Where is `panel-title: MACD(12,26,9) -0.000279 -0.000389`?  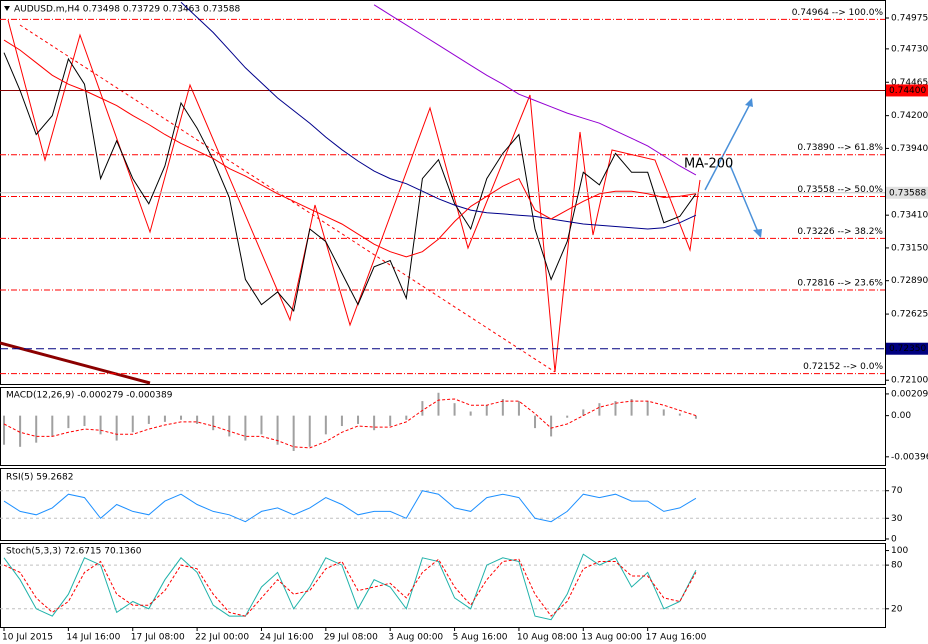
panel-title: MACD(12,26,9) -0.000279 -0.000389 is located at coordinates (89, 396).